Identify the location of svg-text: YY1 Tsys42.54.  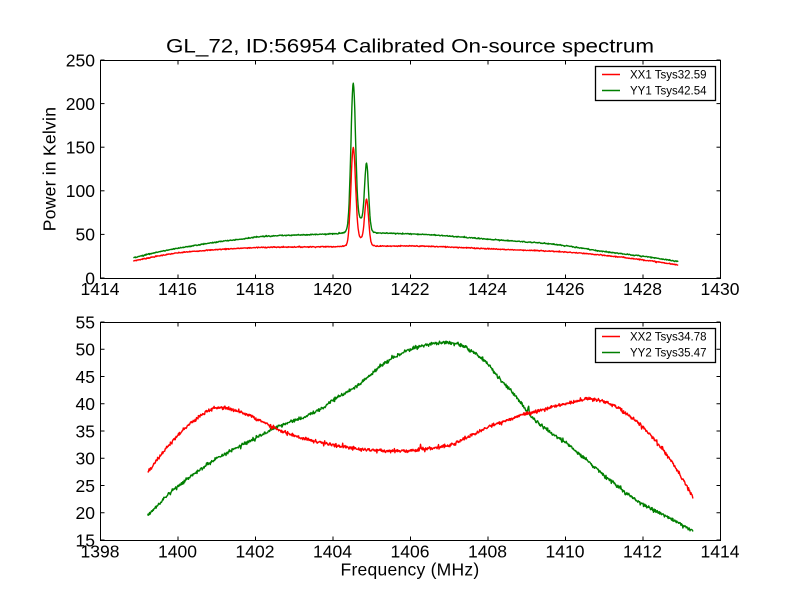
(668, 91).